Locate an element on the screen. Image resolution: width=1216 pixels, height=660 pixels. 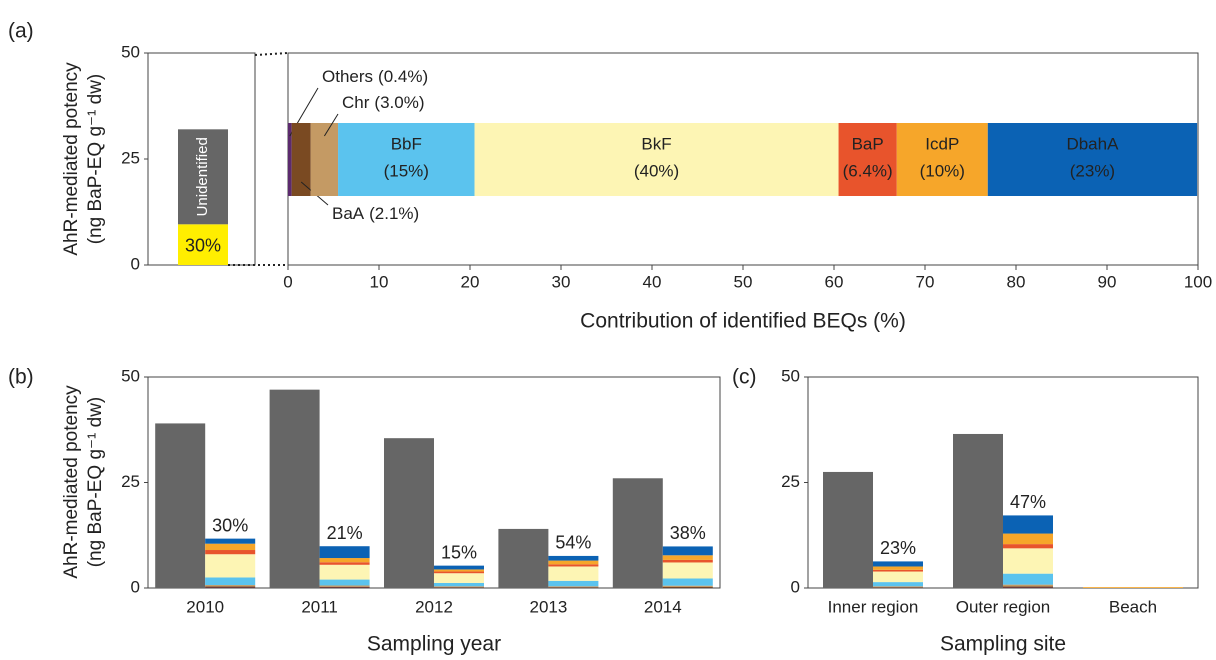
y-axis-label: (ng BaP-EQ g⁻¹ dw) is located at coordinates (95, 159).